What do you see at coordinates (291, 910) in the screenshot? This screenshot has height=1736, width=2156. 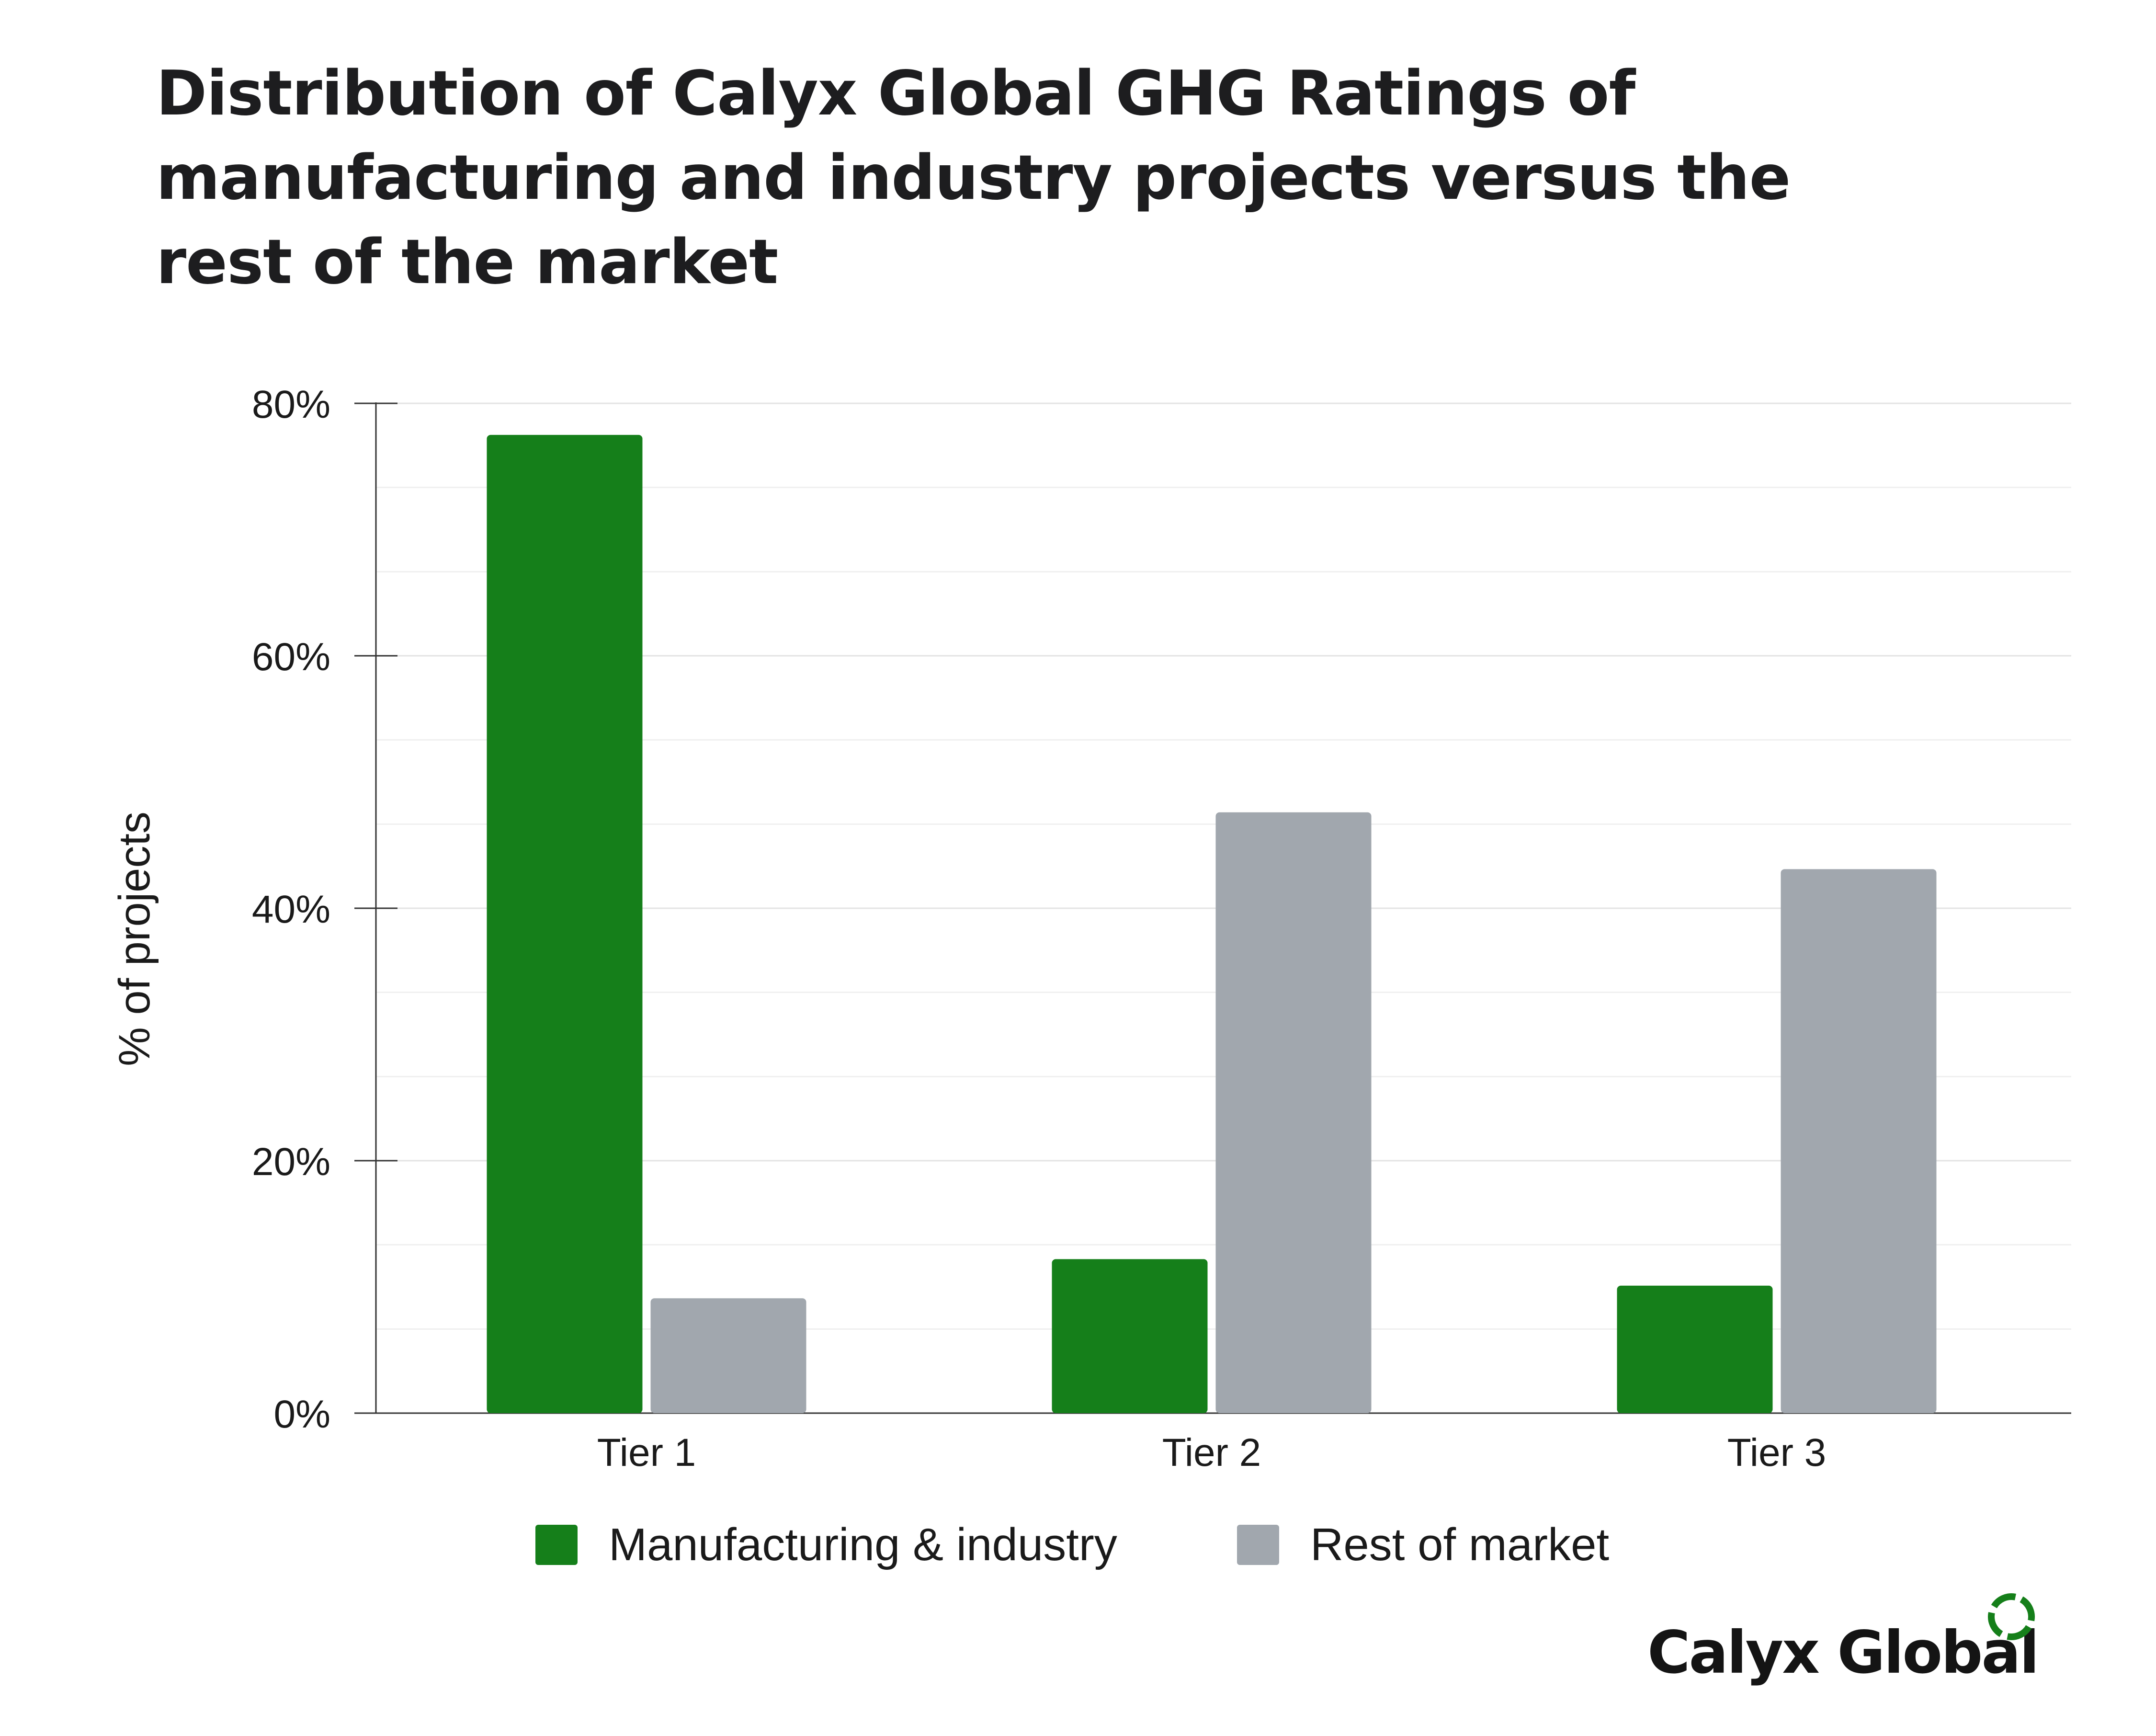 I see `y-tick-label: 40%` at bounding box center [291, 910].